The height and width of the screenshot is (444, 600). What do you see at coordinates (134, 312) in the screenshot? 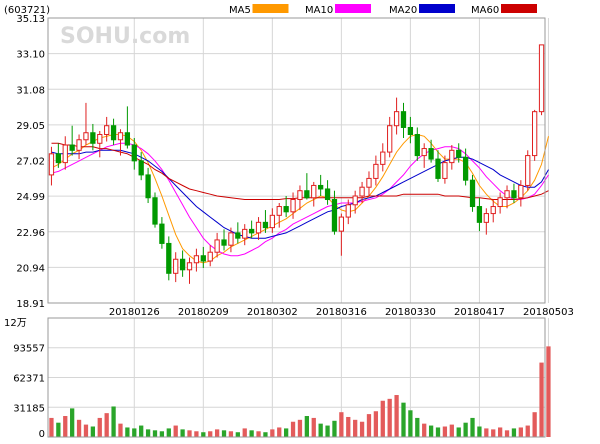
I see `date-tick-label: 20180126` at bounding box center [134, 312].